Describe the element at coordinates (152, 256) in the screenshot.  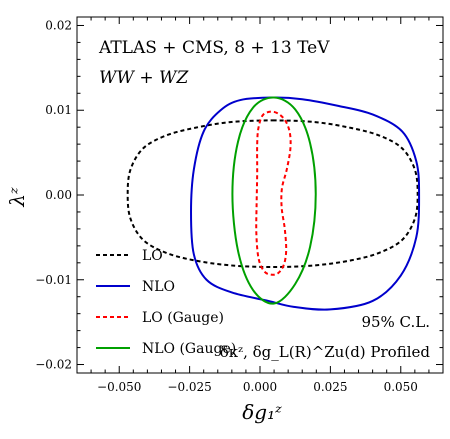
I see `legend-label-lo: LO` at that location.